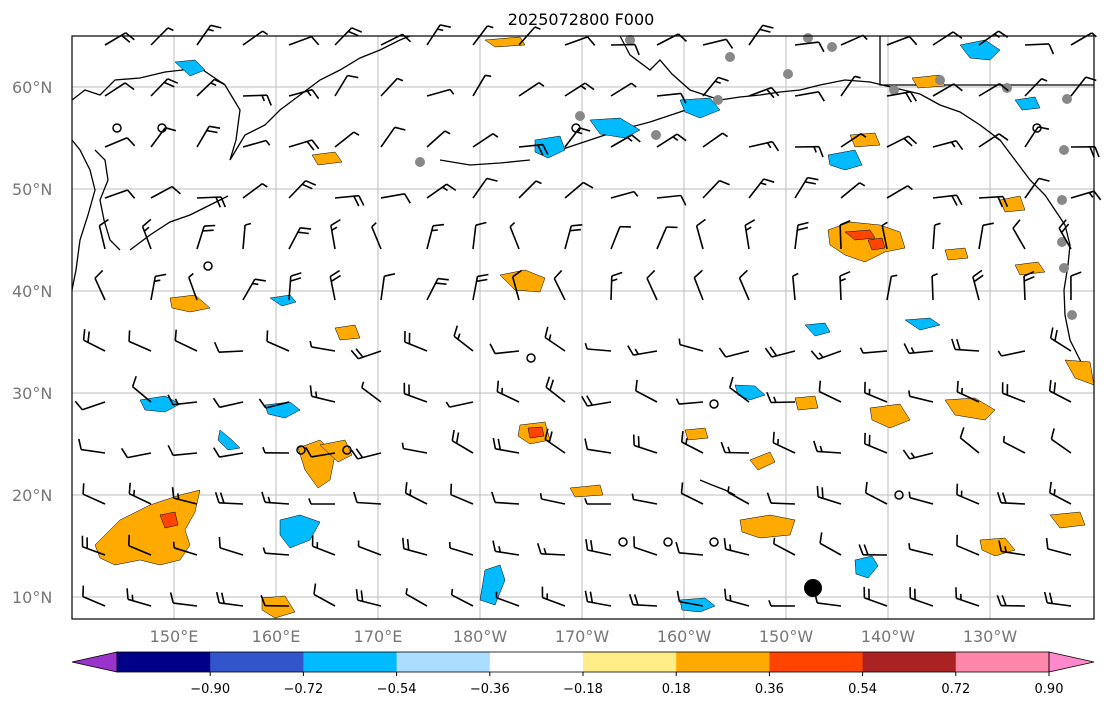  I want to click on lat-label-60: 60°N, so click(32, 87).